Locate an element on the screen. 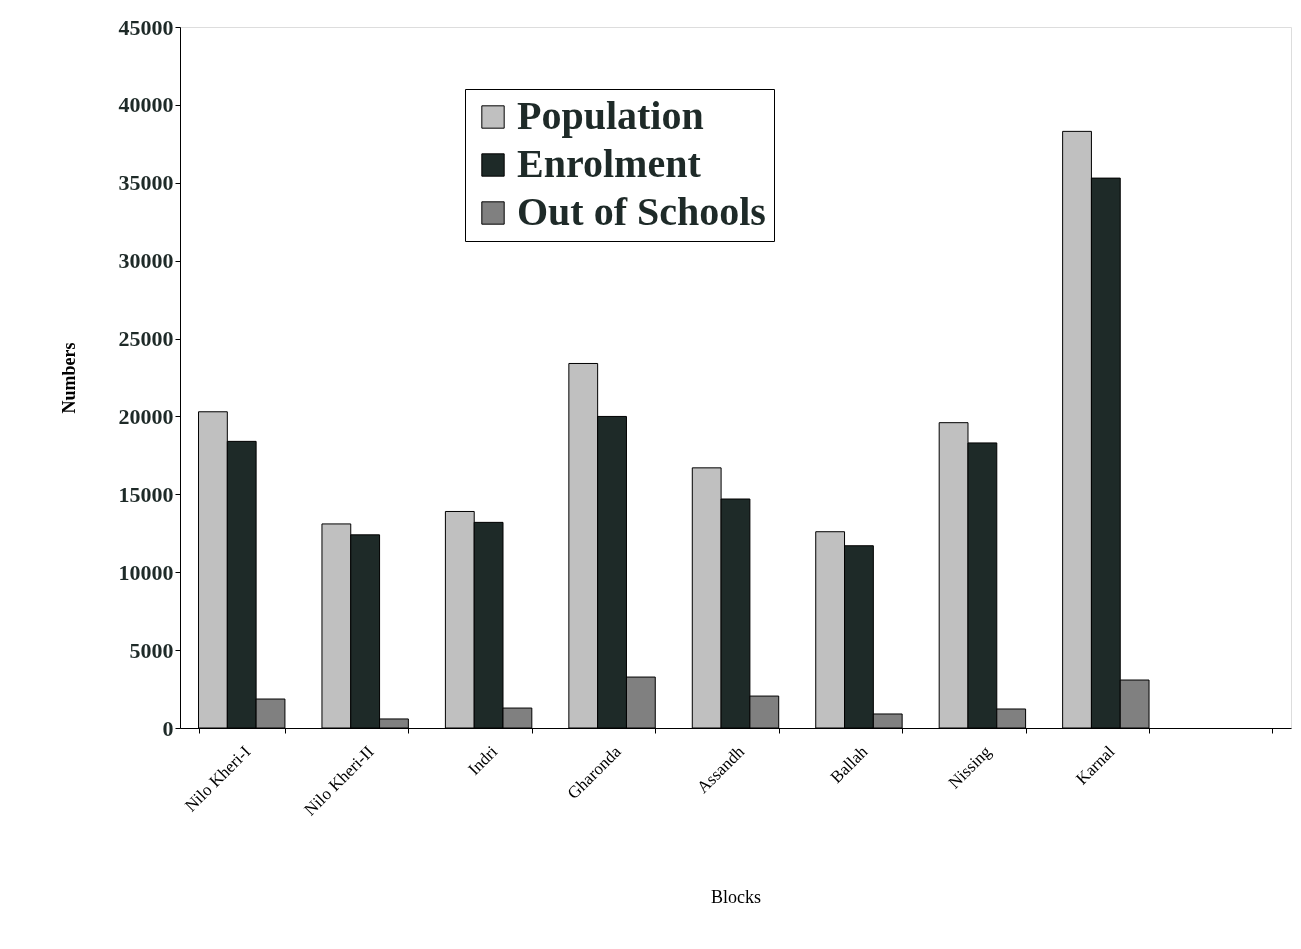  y-tick-label: 45000 is located at coordinates (146, 27).